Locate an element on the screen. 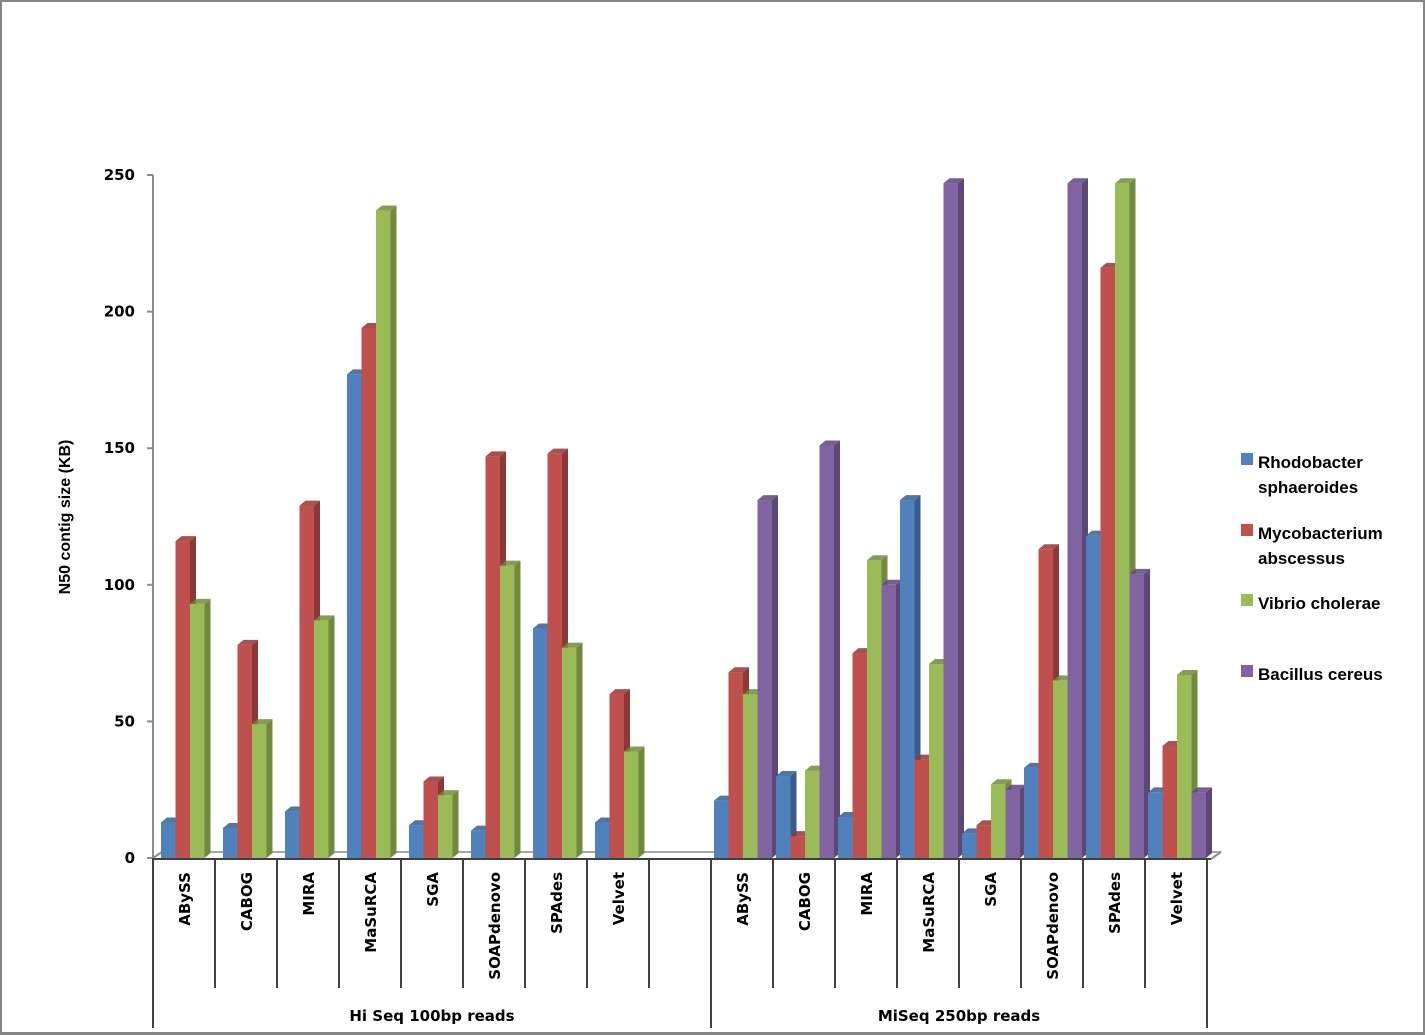  y-tick-label: 250 is located at coordinates (119, 175).